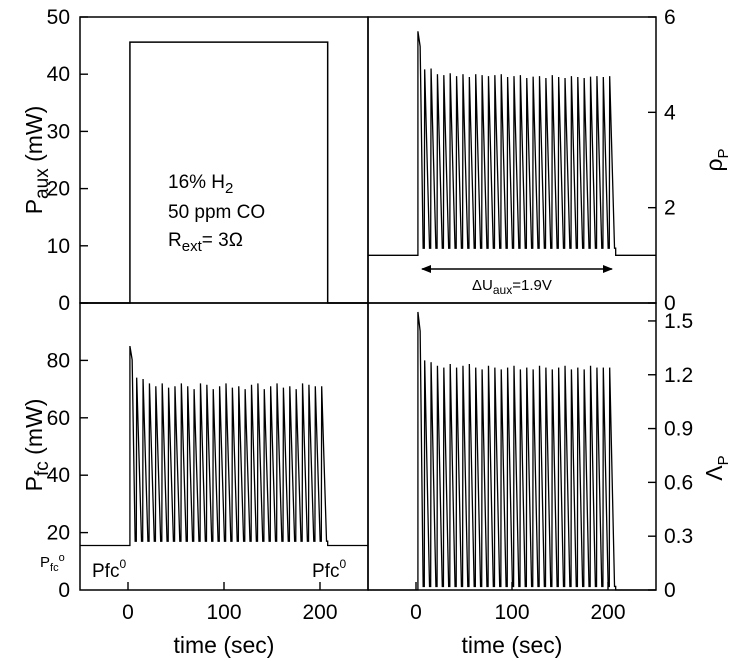  I want to click on ytick-label-pfc: 20, so click(58, 533).